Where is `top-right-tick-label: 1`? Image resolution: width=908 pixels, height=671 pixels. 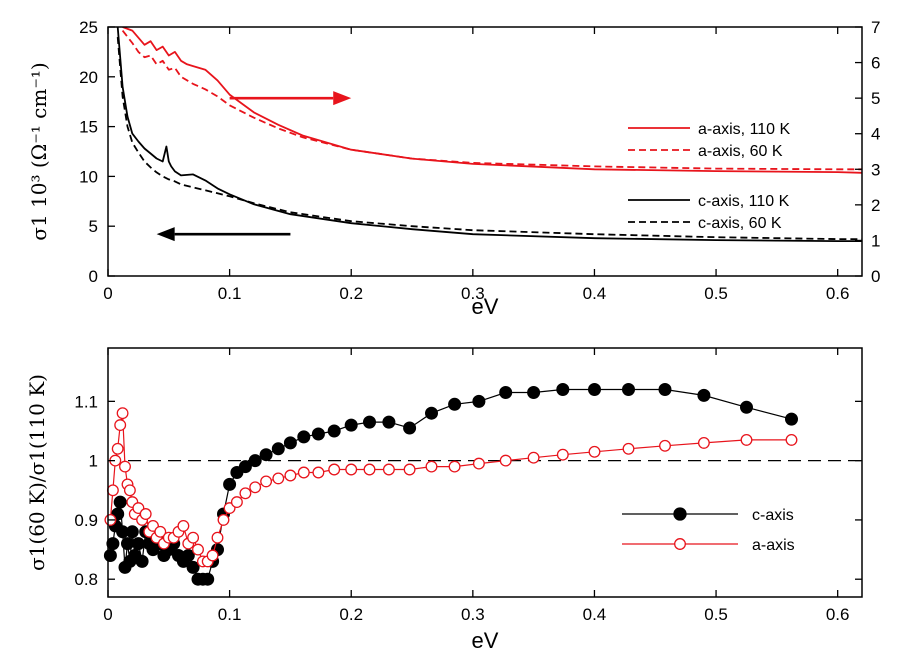 top-right-tick-label: 1 is located at coordinates (875, 240).